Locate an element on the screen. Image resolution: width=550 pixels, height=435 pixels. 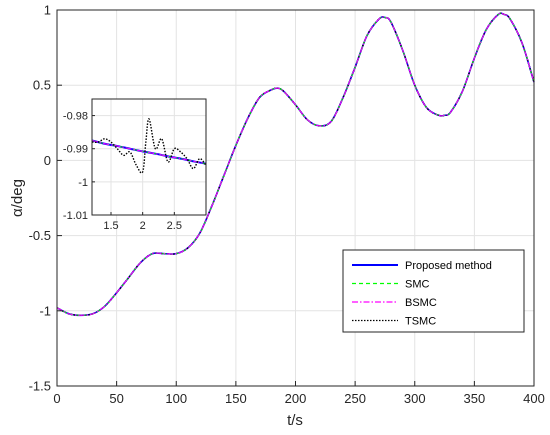
inset-x-tick-label: 1.5 is located at coordinates (110, 226).